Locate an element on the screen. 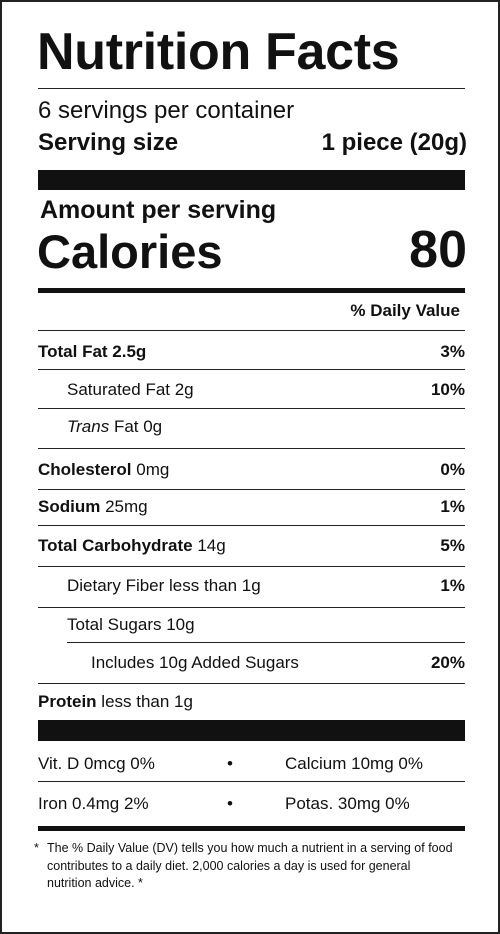 The image size is (500, 934). nutrient-row: Cholesterol 0mg 0% is located at coordinates (251, 470).